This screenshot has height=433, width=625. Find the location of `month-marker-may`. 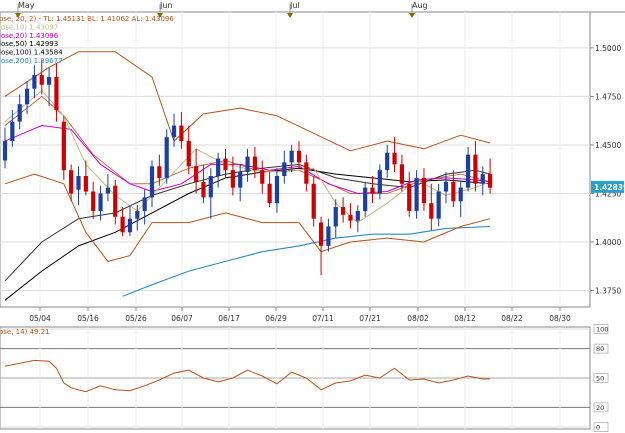

month-marker-may is located at coordinates (18, 15).